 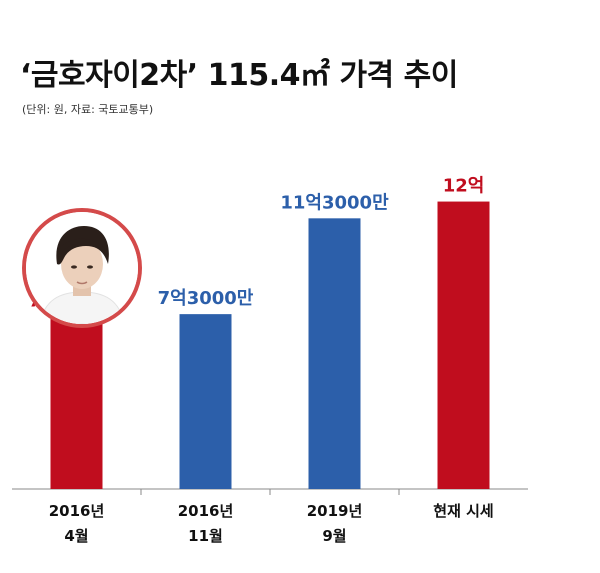 What do you see at coordinates (239, 75) in the screenshot?
I see `page-title: ‘금호자이2차’ 115.4㎡ 가격 추이` at bounding box center [239, 75].